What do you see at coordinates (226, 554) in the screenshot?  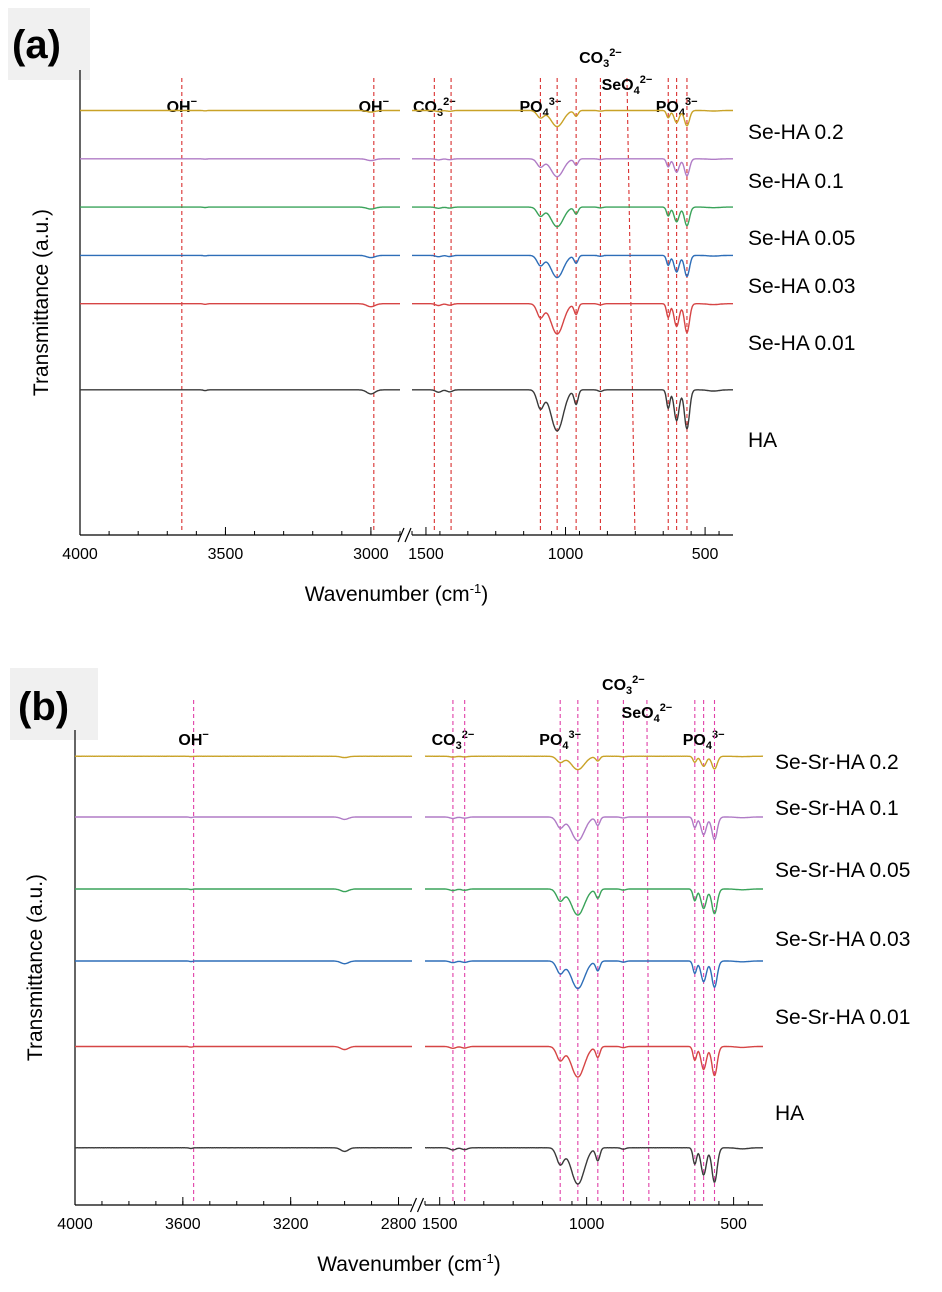 I see `x-tick-label: 3500` at bounding box center [226, 554].